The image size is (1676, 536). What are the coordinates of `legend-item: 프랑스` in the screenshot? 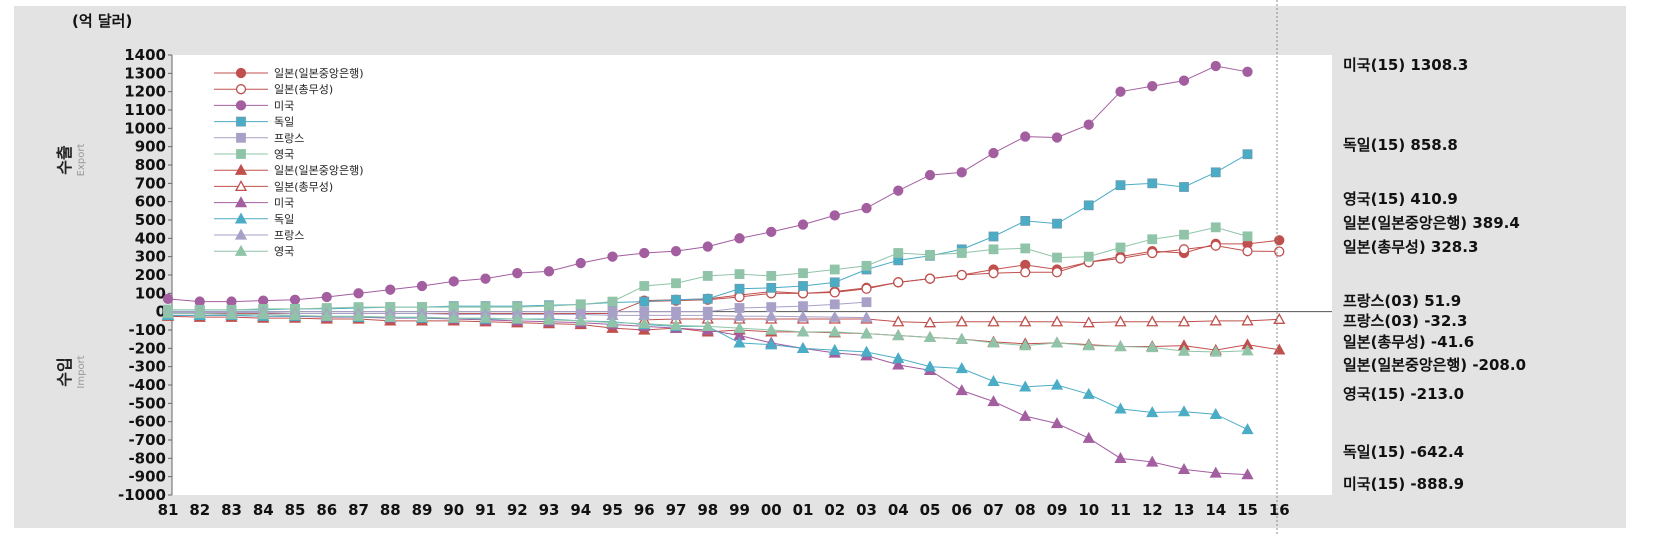 It's located at (259, 138).